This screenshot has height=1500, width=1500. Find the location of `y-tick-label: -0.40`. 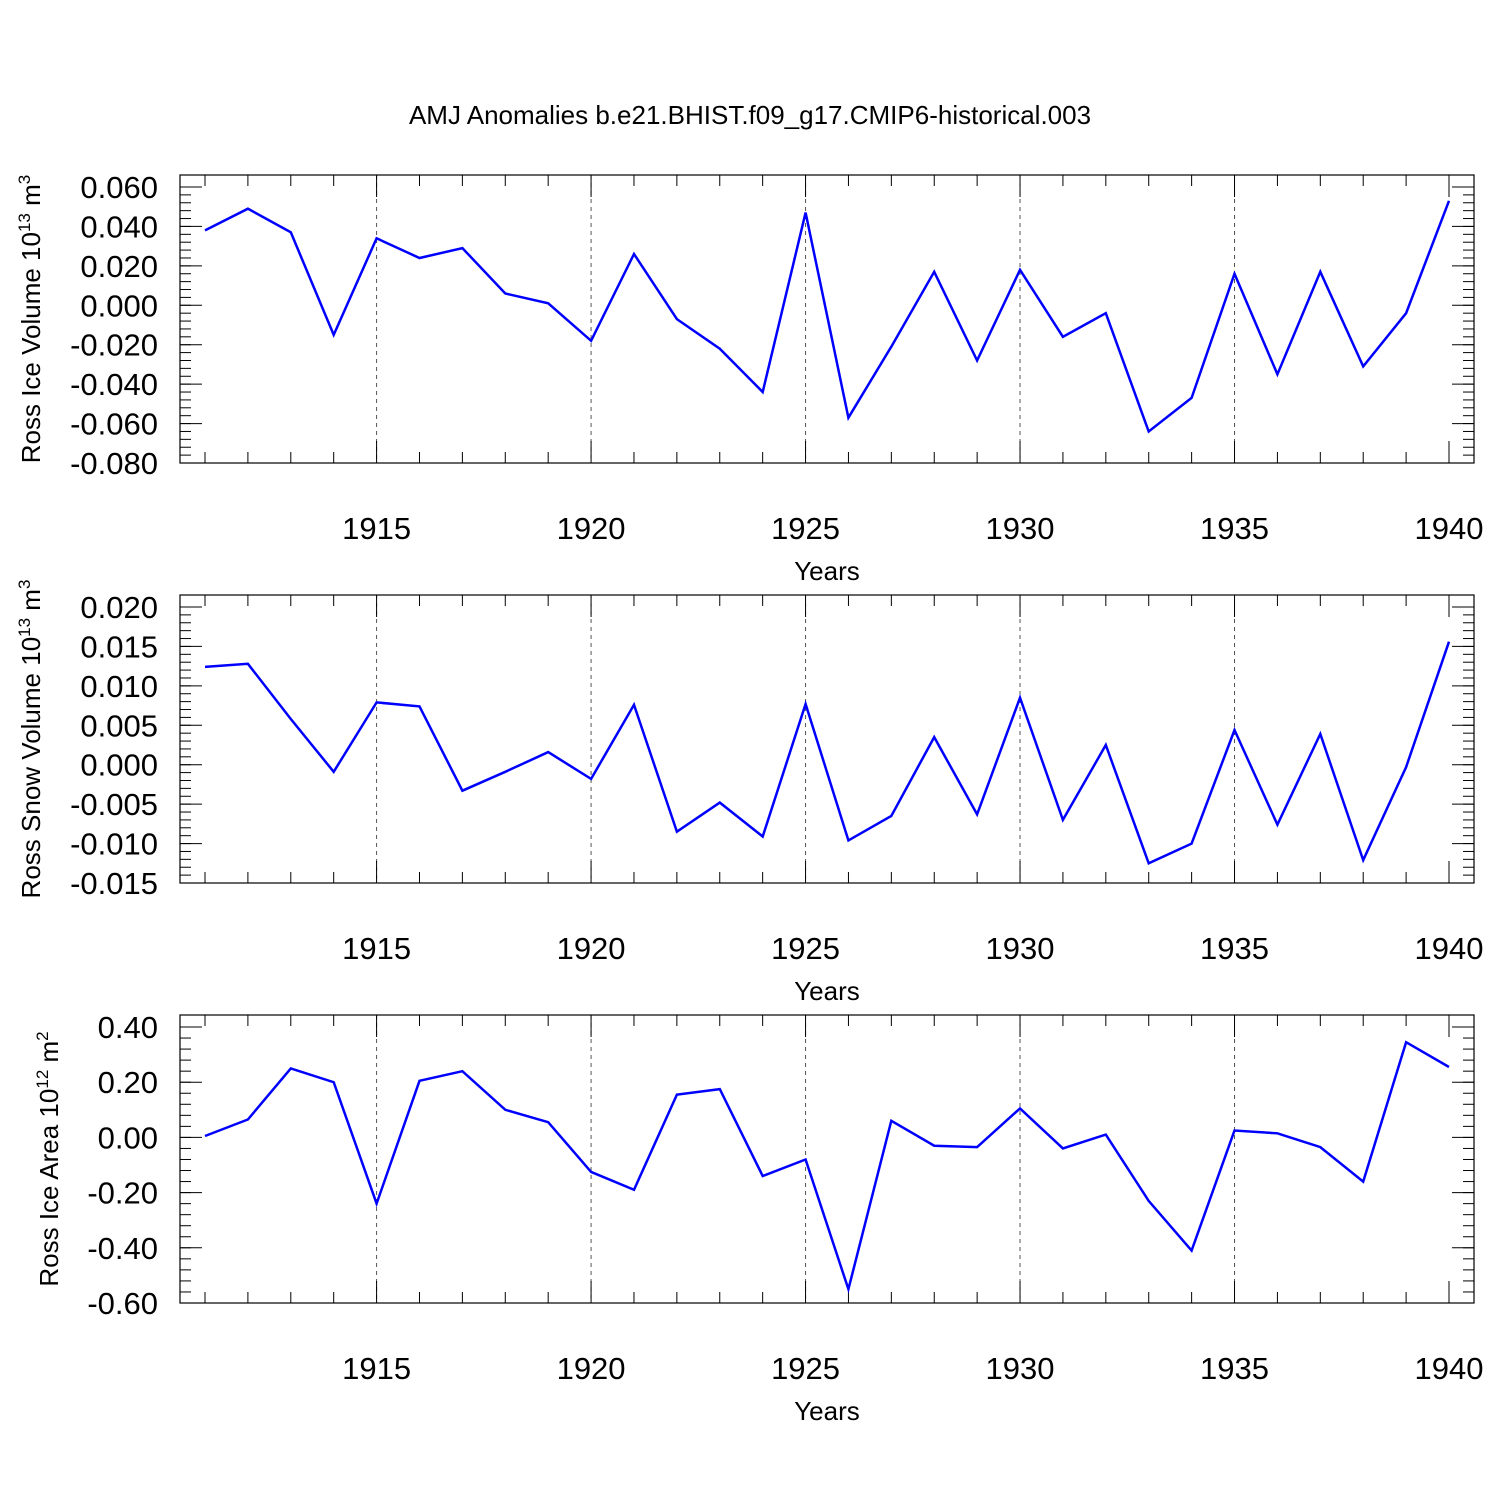

y-tick-label: -0.40 is located at coordinates (122, 1248).